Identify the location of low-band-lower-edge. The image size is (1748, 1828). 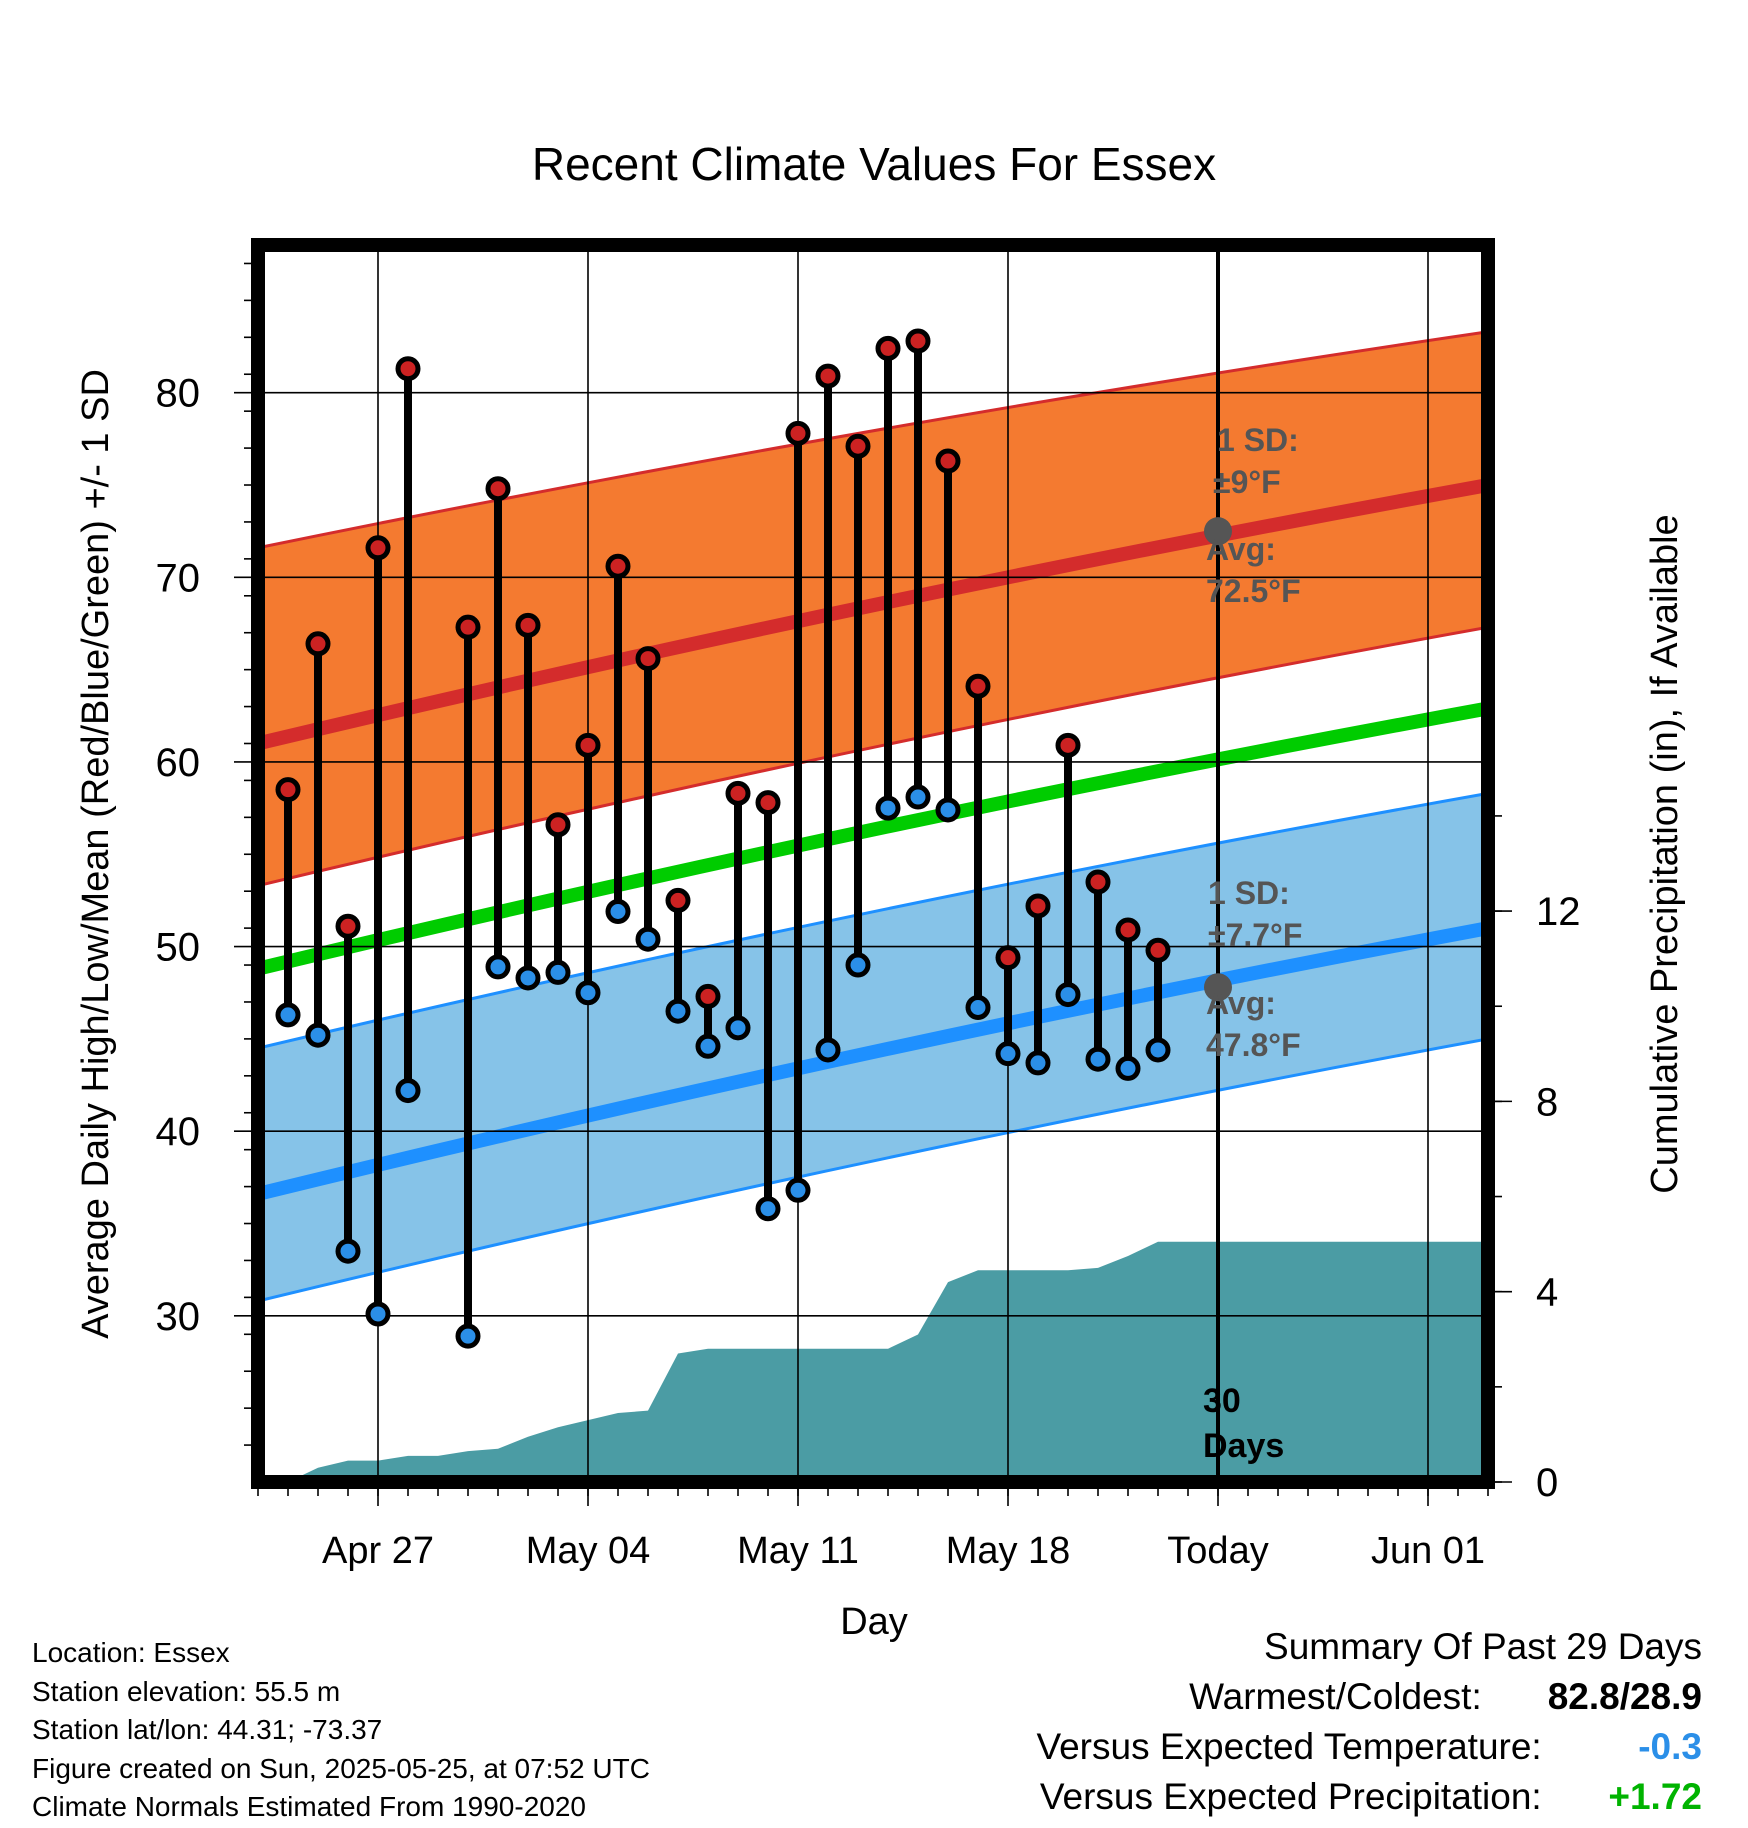
(873, 1170).